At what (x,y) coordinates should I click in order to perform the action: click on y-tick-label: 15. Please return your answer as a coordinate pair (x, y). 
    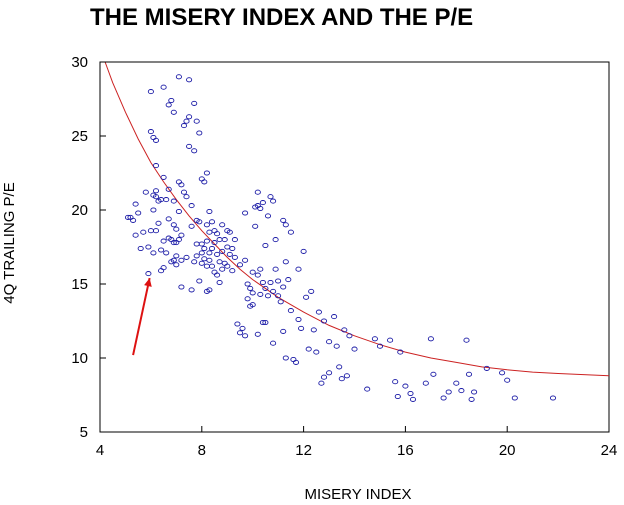
    Looking at the image, I should click on (79, 284).